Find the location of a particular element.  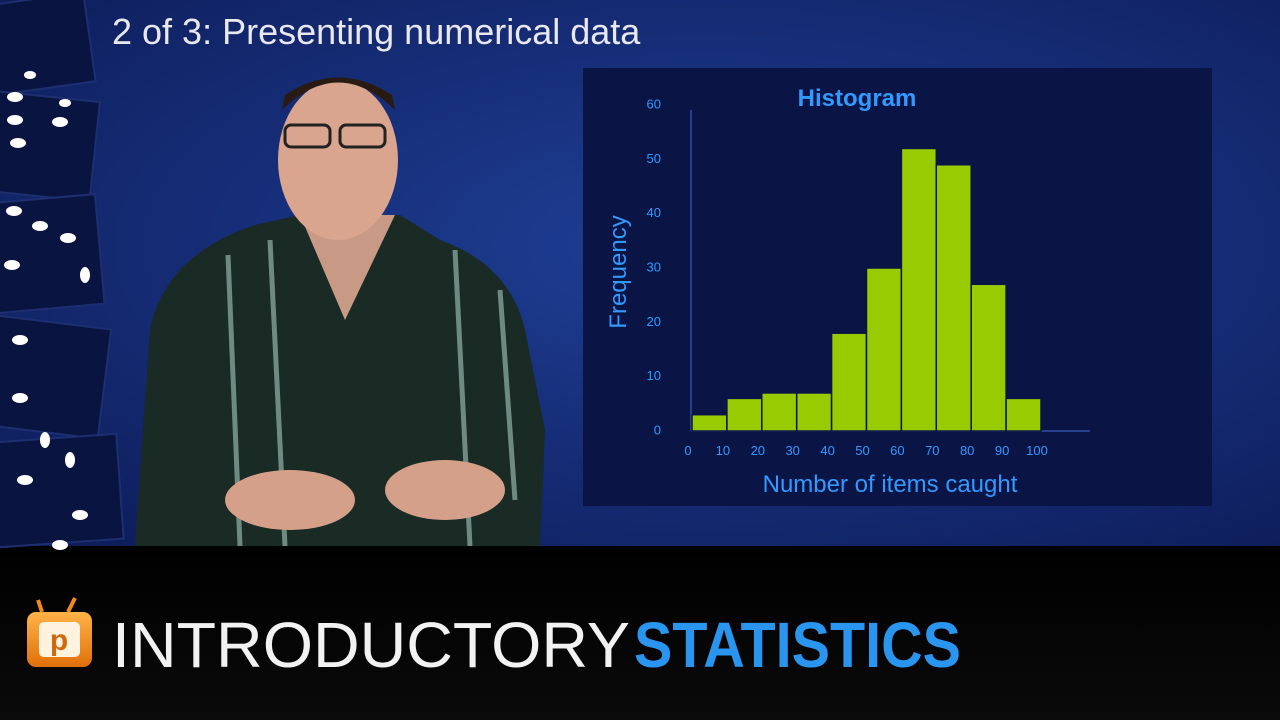

slide-title: 2 of 3: Presenting numerical data is located at coordinates (376, 31).